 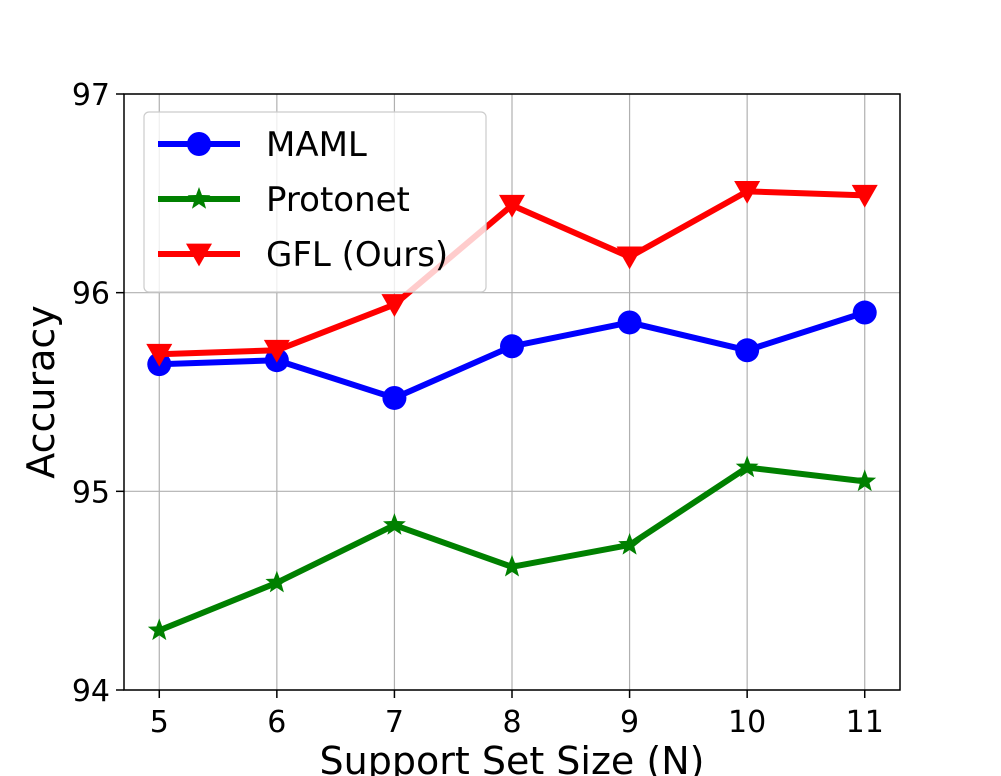 What do you see at coordinates (41, 392) in the screenshot?
I see `y-axis-title: Accuracy` at bounding box center [41, 392].